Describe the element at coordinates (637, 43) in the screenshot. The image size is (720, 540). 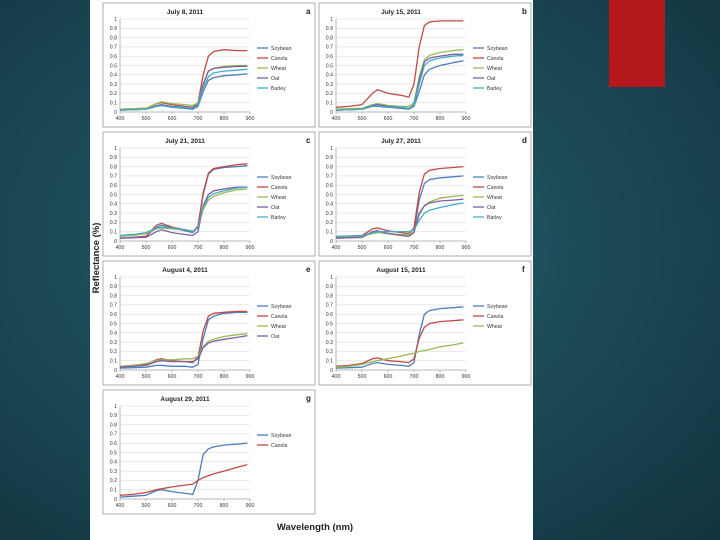
I see `slide-accent-block` at that location.